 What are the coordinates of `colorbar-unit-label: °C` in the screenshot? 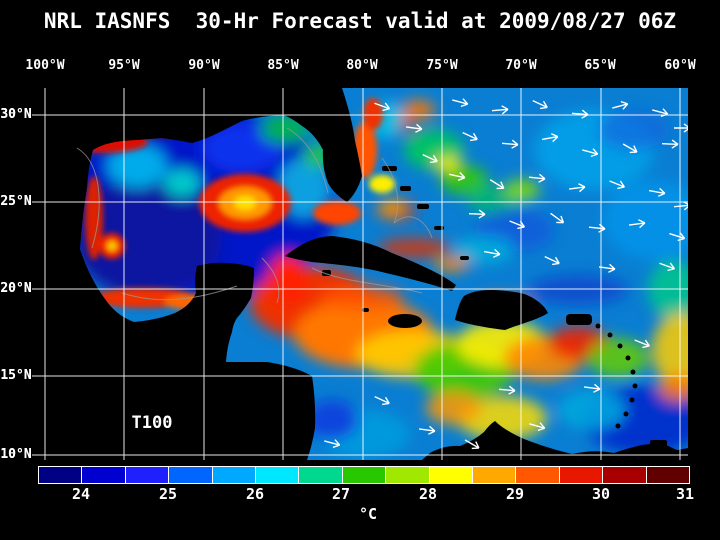 It's located at (368, 514).